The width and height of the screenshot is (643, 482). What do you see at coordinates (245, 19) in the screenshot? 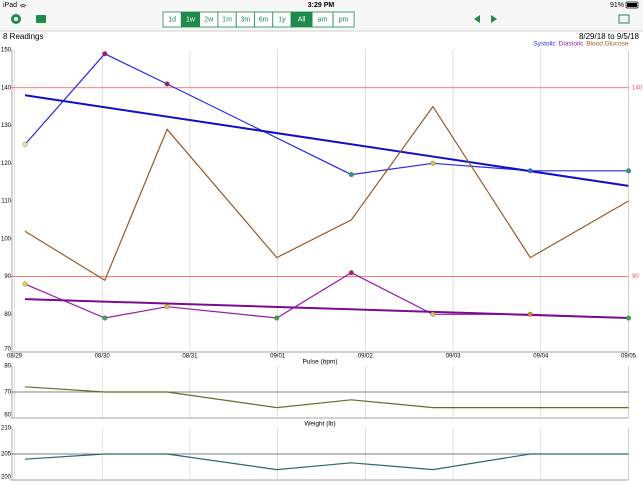
I see `range-label: 3m` at bounding box center [245, 19].